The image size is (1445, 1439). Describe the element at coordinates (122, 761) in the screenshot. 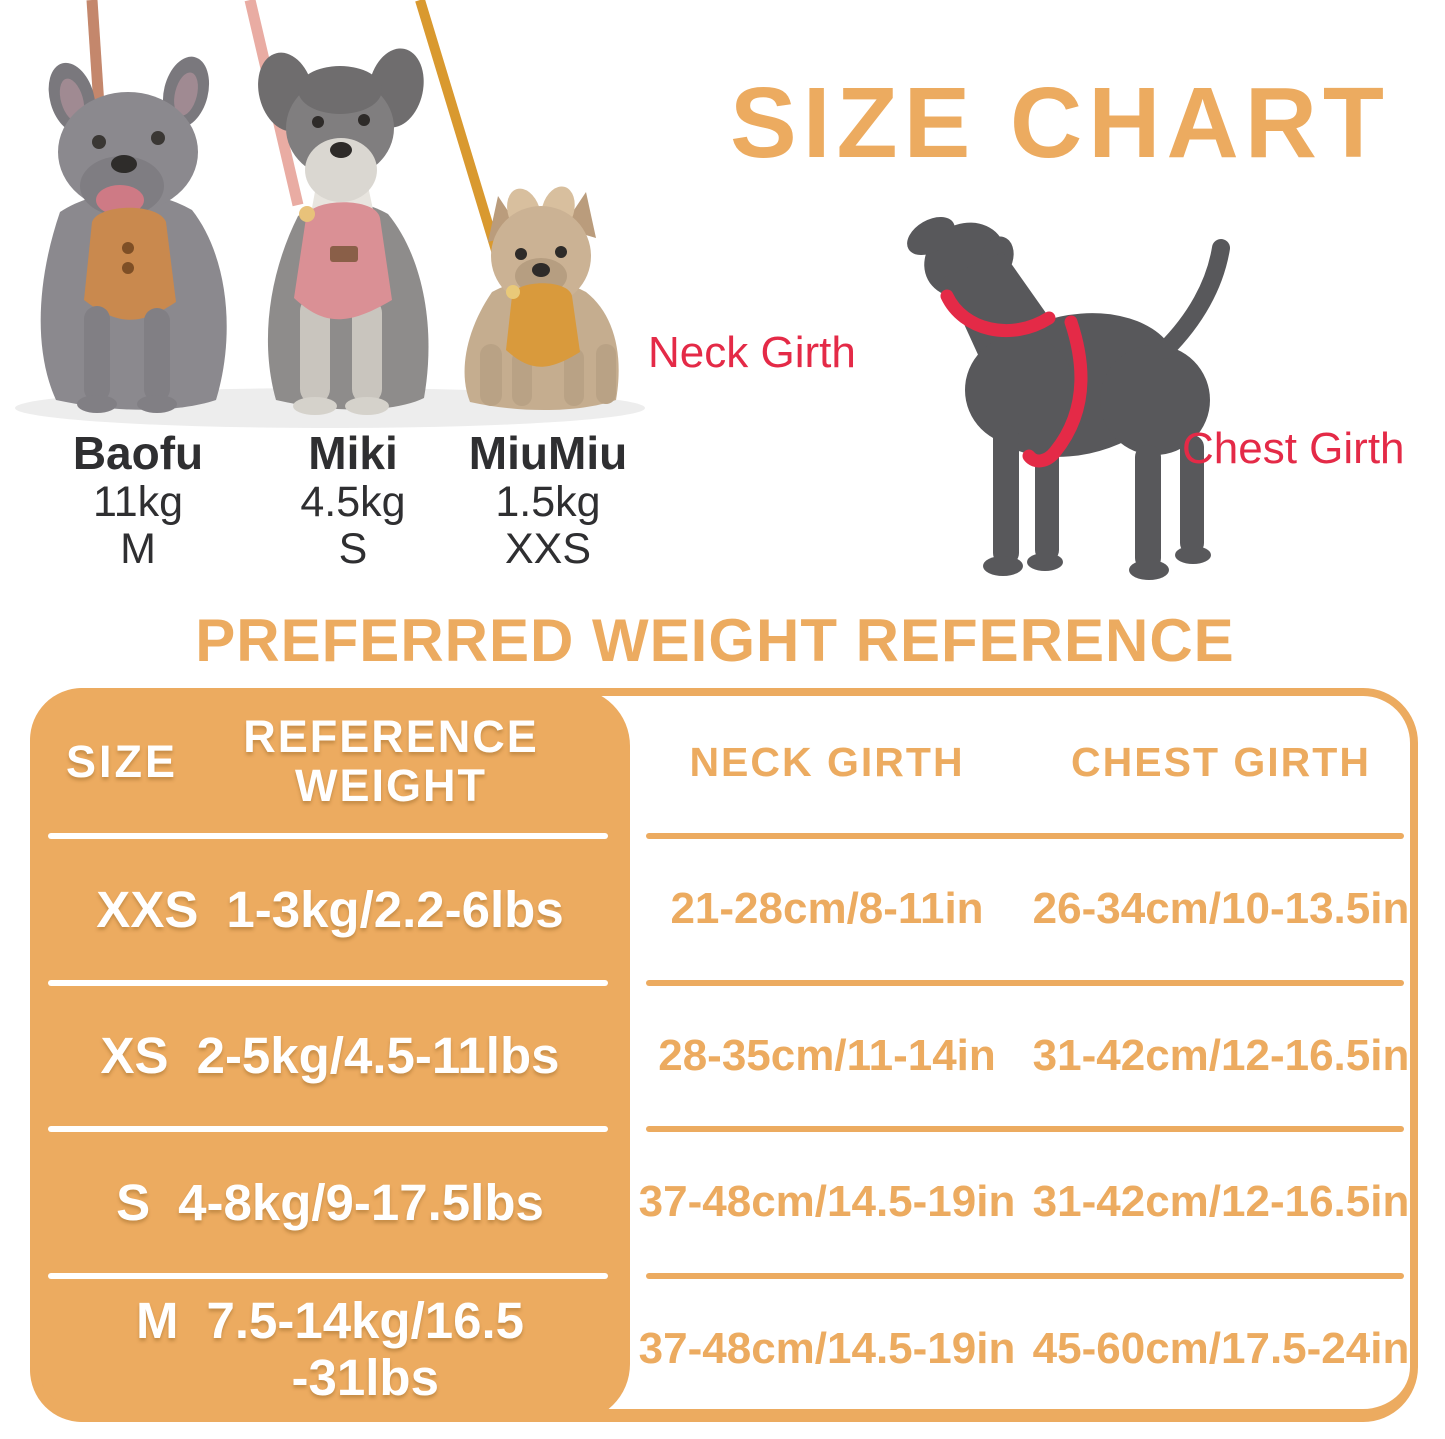

I see `column-header-size: SIZE` at that location.